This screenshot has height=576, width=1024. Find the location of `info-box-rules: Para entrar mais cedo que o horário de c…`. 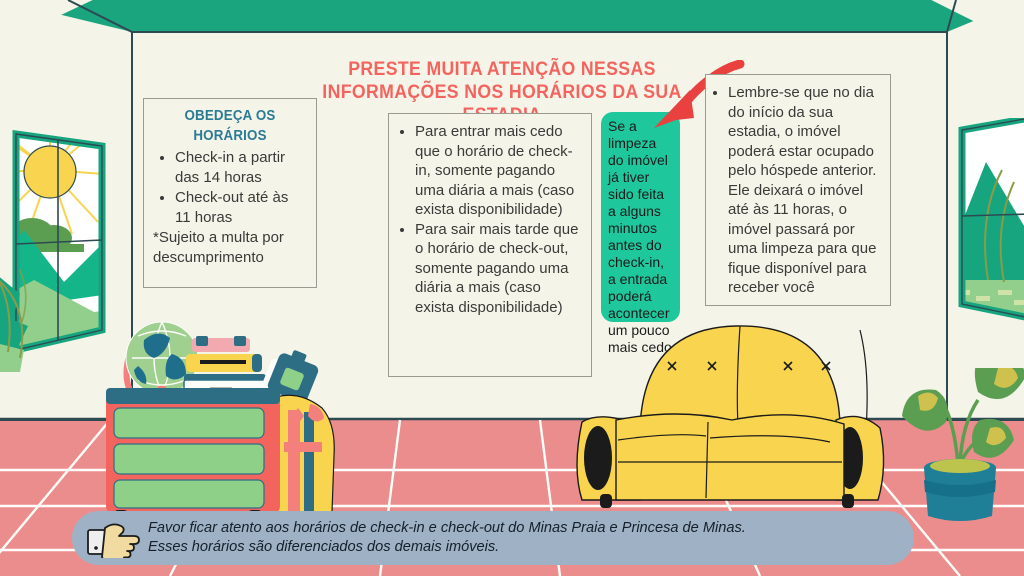

info-box-rules: Para entrar mais cedo que o horário de c… is located at coordinates (490, 245).